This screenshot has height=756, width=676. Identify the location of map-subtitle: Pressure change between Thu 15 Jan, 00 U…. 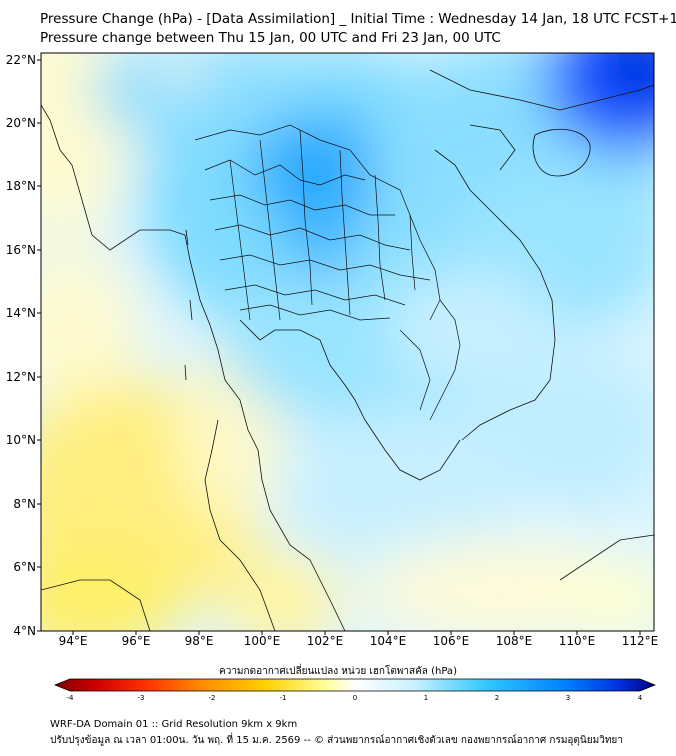
(270, 38).